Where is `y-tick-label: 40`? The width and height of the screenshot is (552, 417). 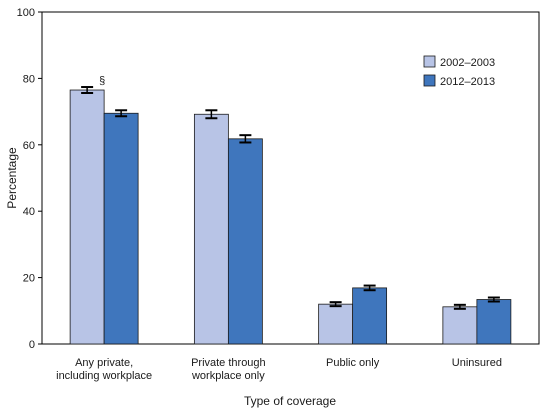
y-tick-label: 40 is located at coordinates (29, 212).